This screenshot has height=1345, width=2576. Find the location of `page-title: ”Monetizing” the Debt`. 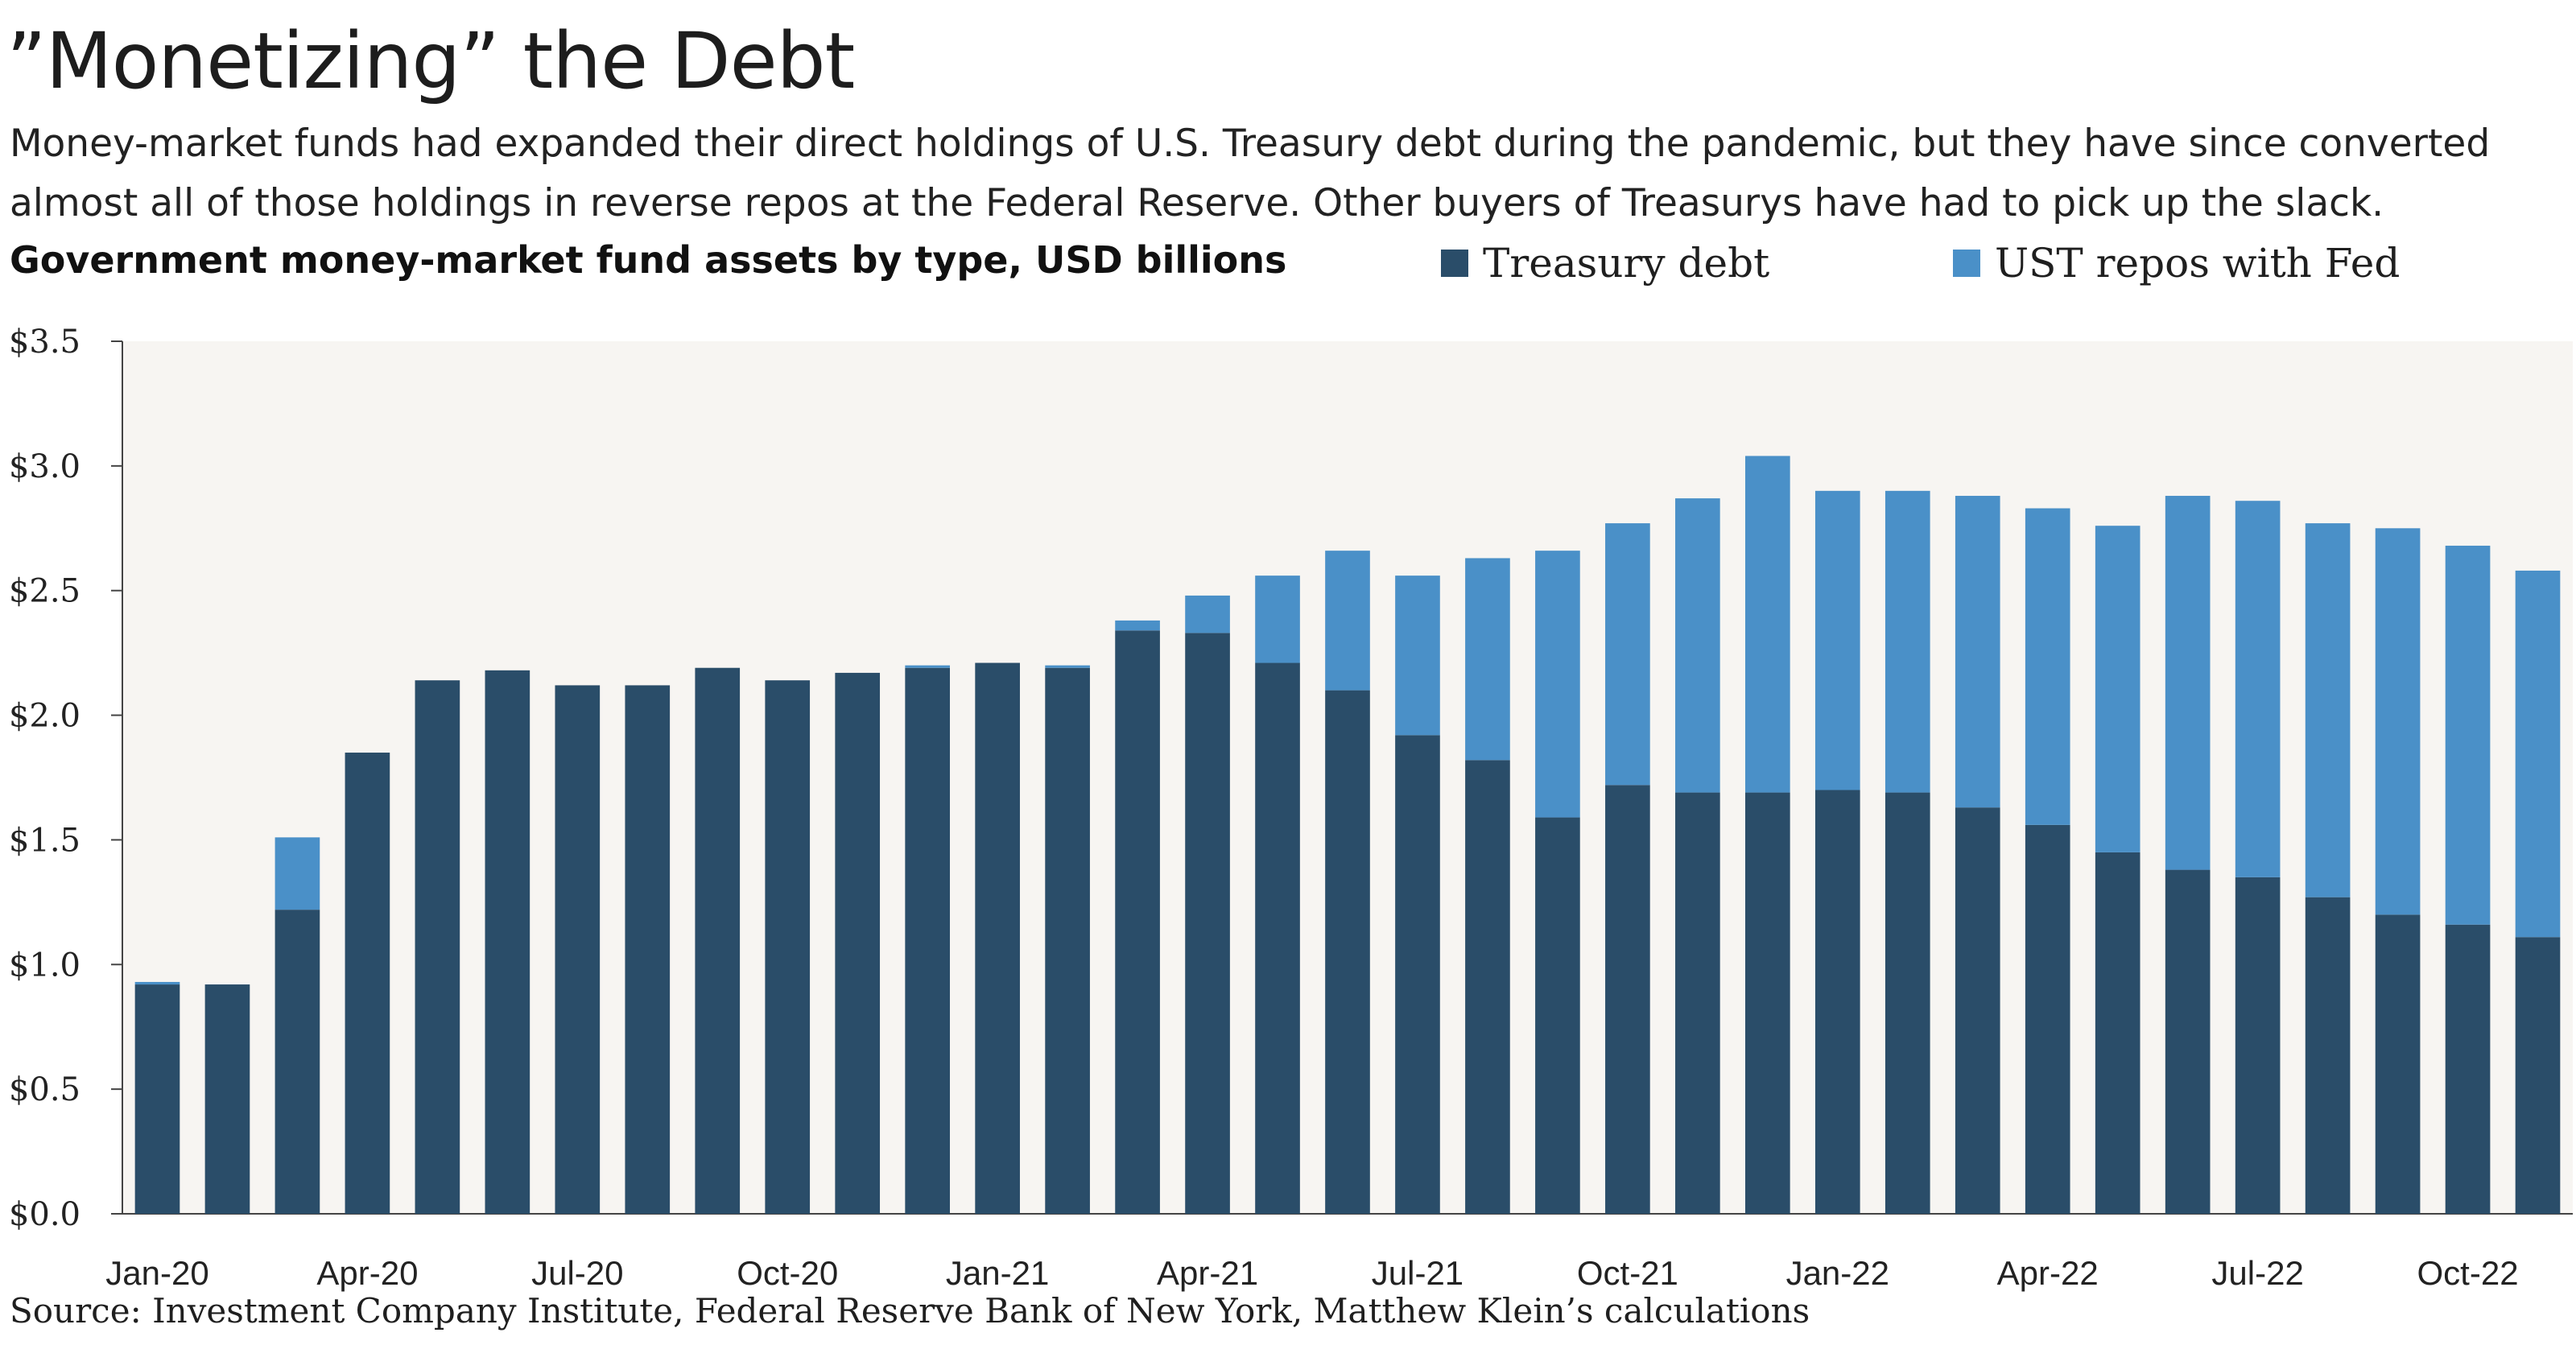

page-title: ”Monetizing” the Debt is located at coordinates (430, 61).